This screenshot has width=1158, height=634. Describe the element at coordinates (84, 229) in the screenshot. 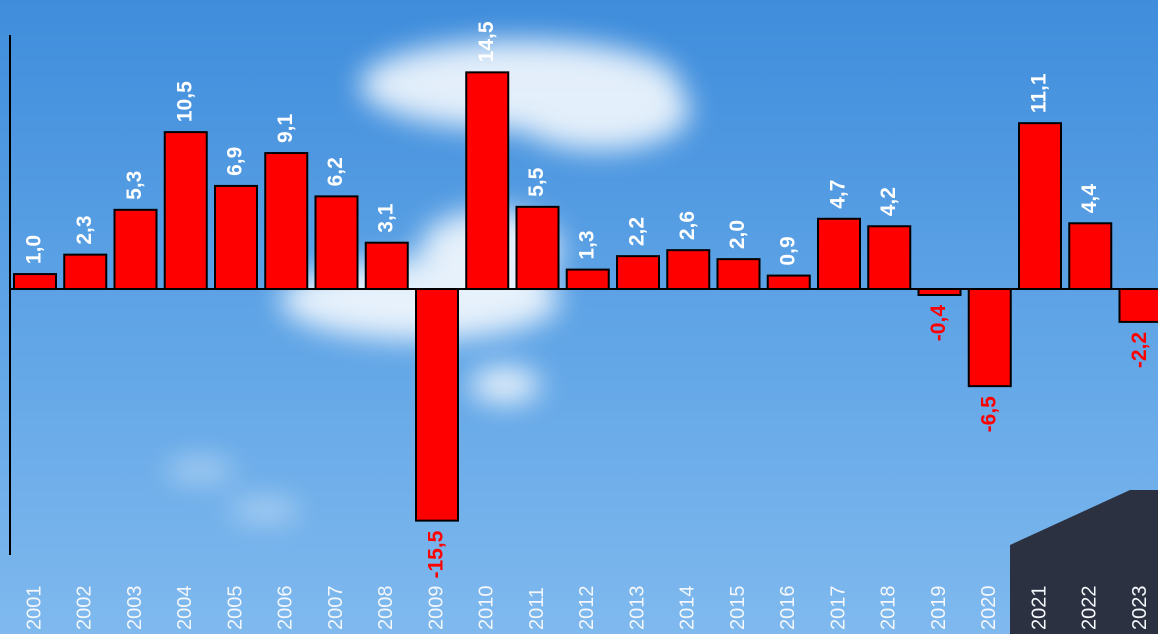

I see `value-label: 2,3` at that location.